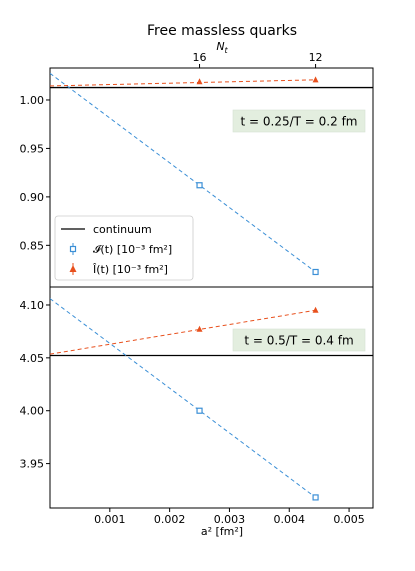 The height and width of the screenshot is (571, 415). Describe the element at coordinates (32, 197) in the screenshot. I see `y-axis-tick-label: 0.90` at that location.